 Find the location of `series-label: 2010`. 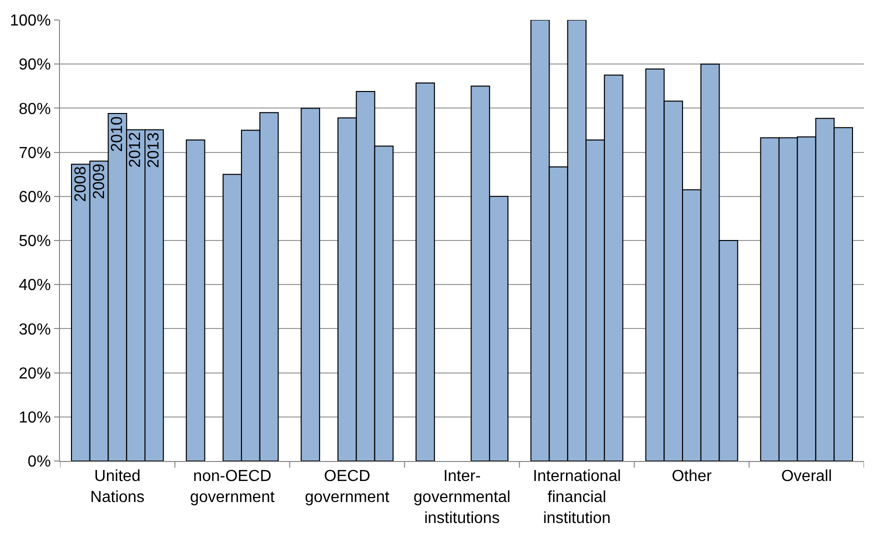

series-label: 2010 is located at coordinates (117, 134).